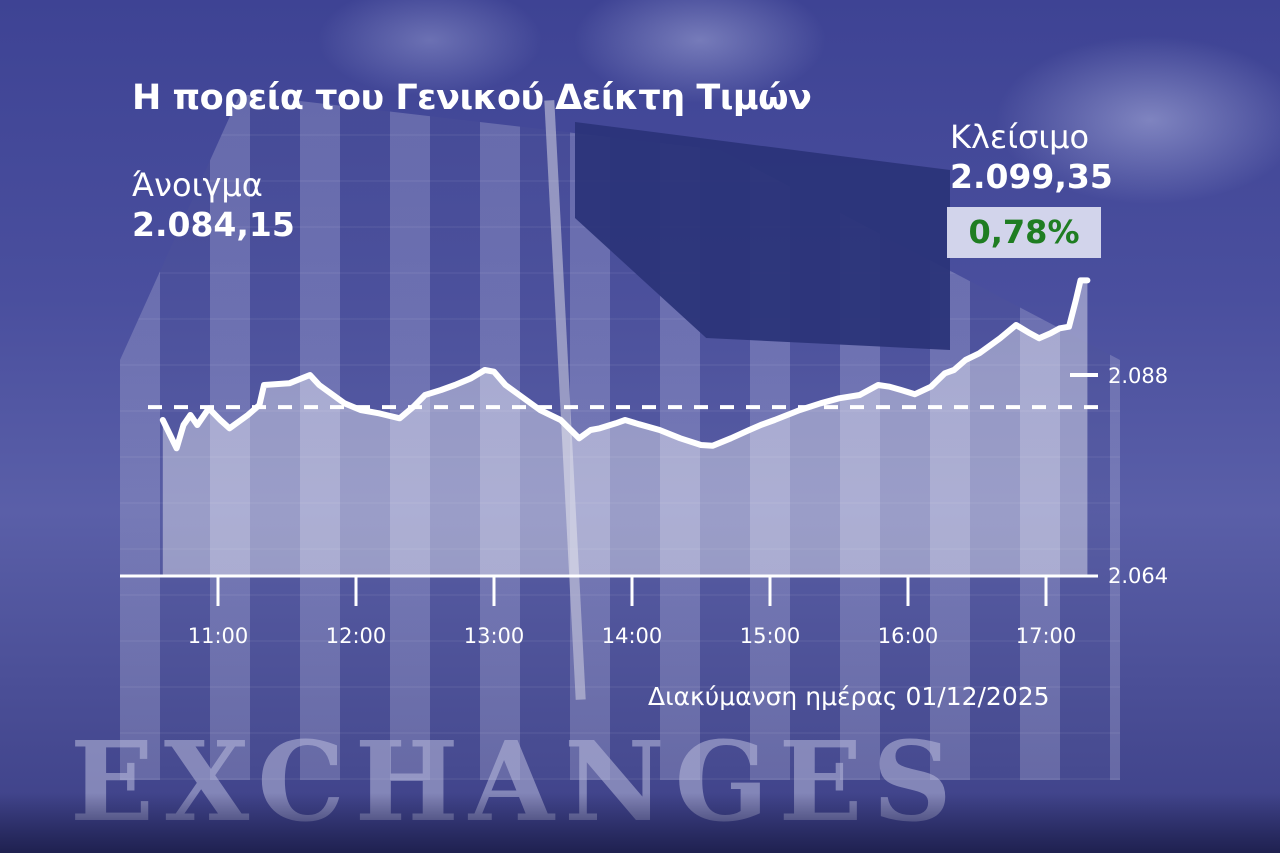 This screenshot has width=1280, height=853. Describe the element at coordinates (849, 696) in the screenshot. I see `range-caption: Διακύμανση ημέρας 01/12/2025` at that location.